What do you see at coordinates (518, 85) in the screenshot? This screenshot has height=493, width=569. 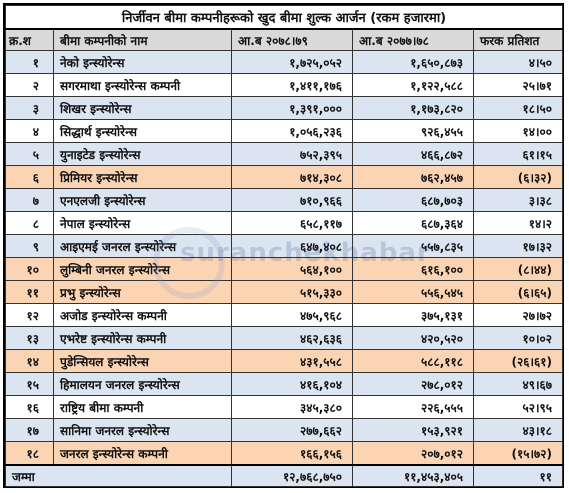 I see `row-difference-percent: २५।७१` at bounding box center [518, 85].